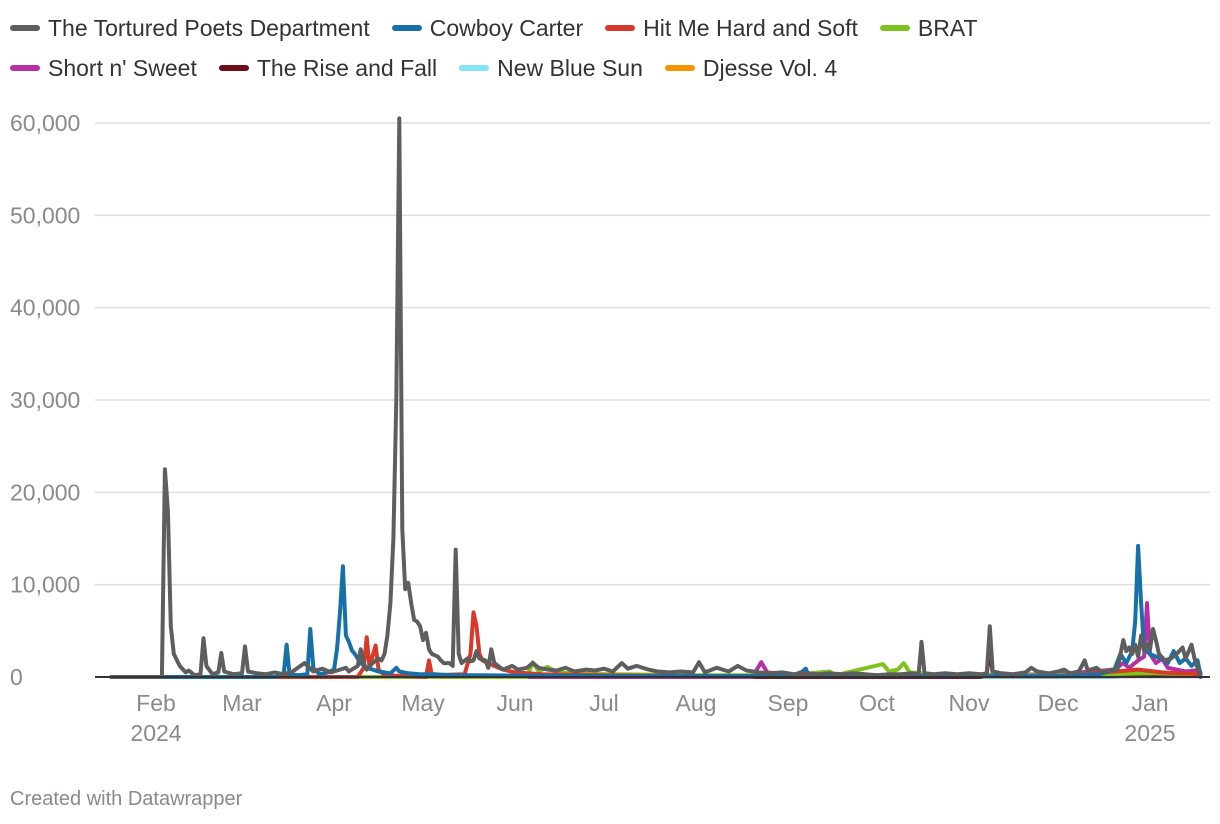 This screenshot has height=824, width=1220. What do you see at coordinates (45, 215) in the screenshot?
I see `y-tick-label: 50,000` at bounding box center [45, 215].